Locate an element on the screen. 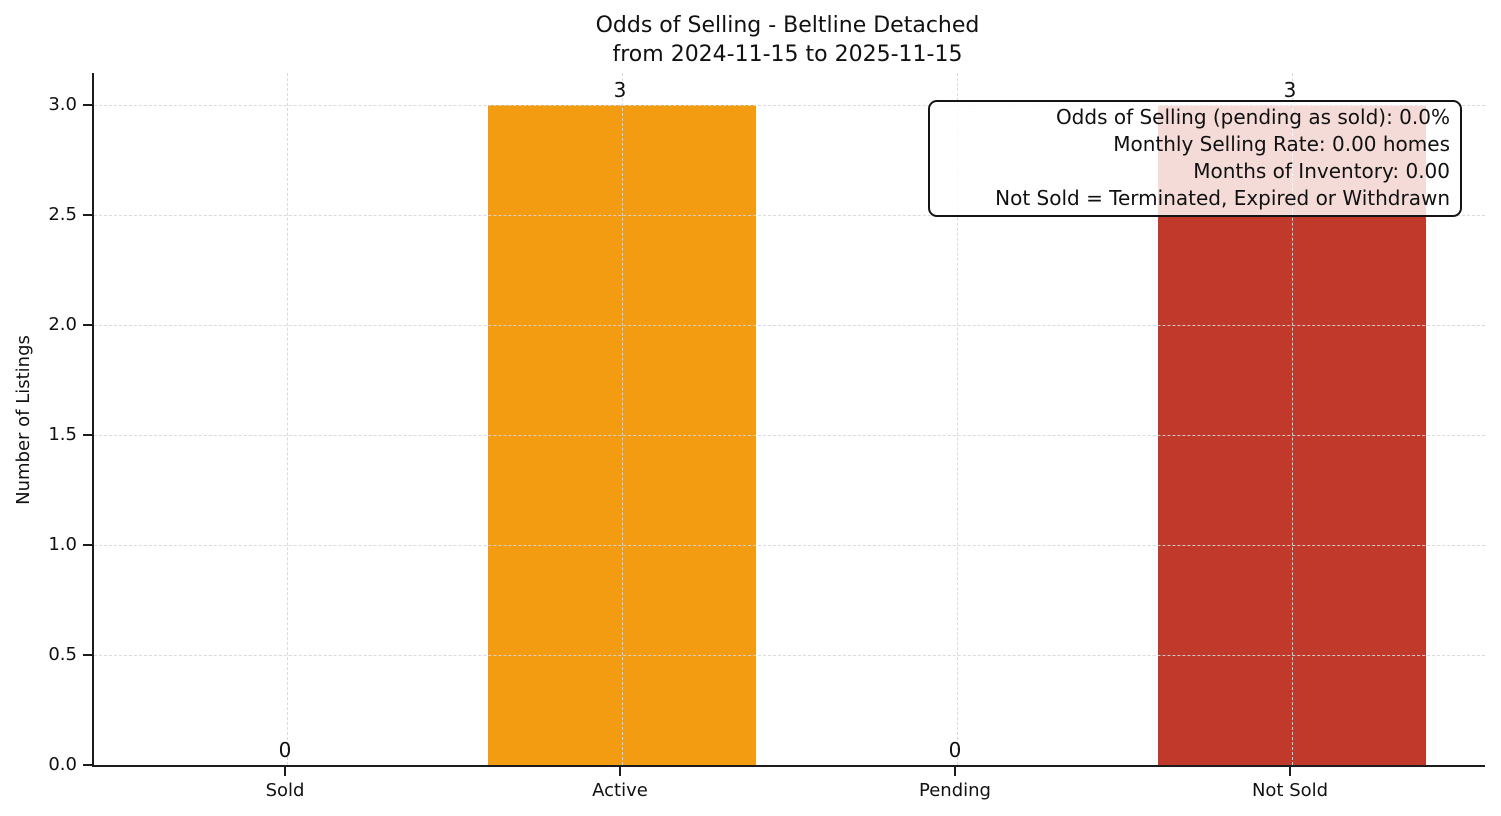 This screenshot has height=816, width=1501. x-tick-label-sold: Sold is located at coordinates (285, 790).